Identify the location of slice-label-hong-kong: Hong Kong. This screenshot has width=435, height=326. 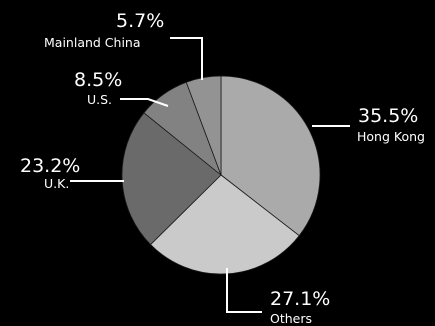
(391, 136).